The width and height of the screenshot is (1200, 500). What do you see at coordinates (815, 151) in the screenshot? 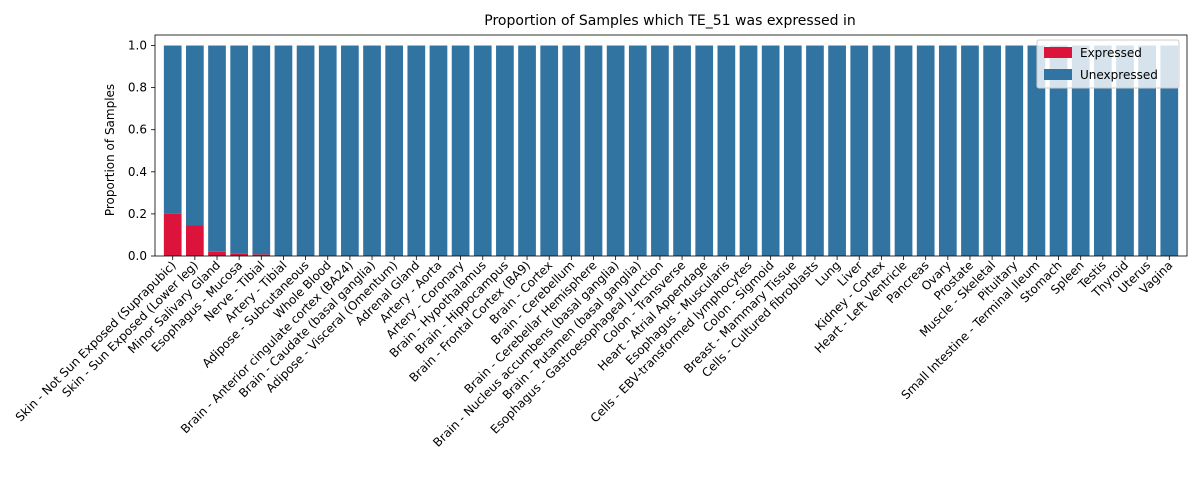
I see `bar-unexpressed-cells-cultured-fibroblasts` at bounding box center [815, 151].